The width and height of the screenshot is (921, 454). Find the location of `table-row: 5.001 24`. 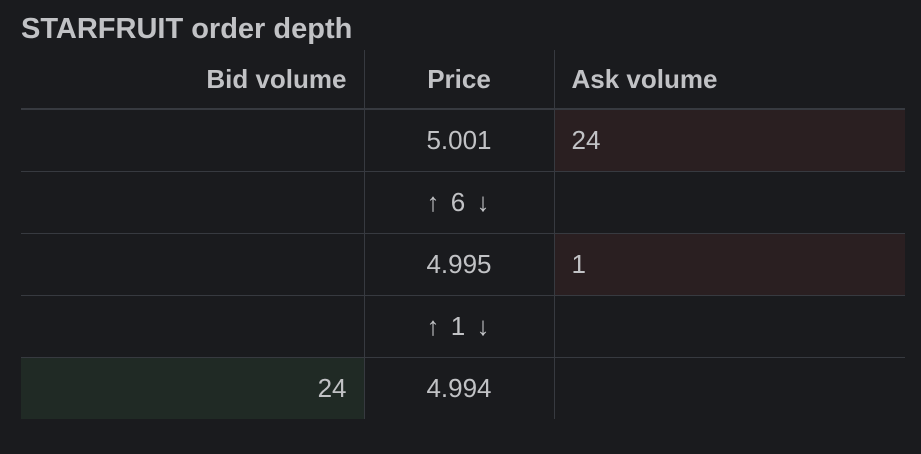

table-row: 5.001 24 is located at coordinates (463, 140).